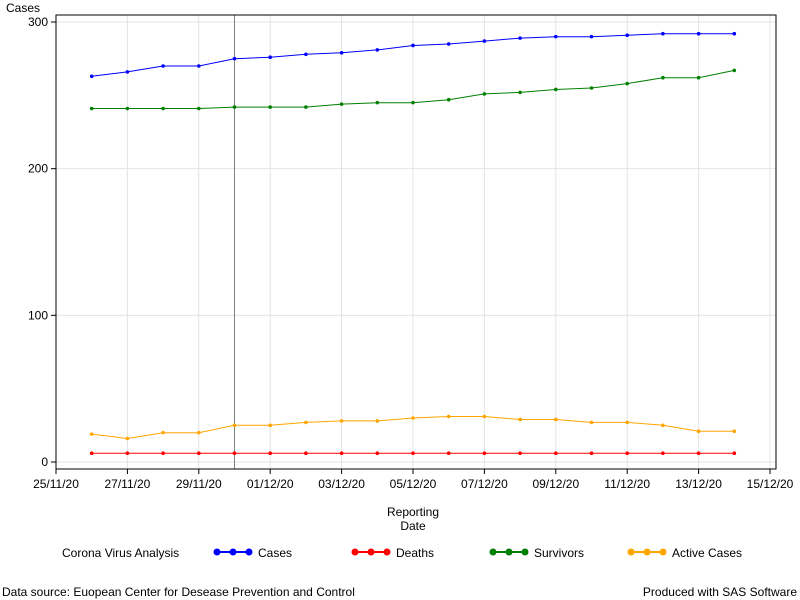  What do you see at coordinates (413, 89) in the screenshot?
I see `series-survivors` at bounding box center [413, 89].